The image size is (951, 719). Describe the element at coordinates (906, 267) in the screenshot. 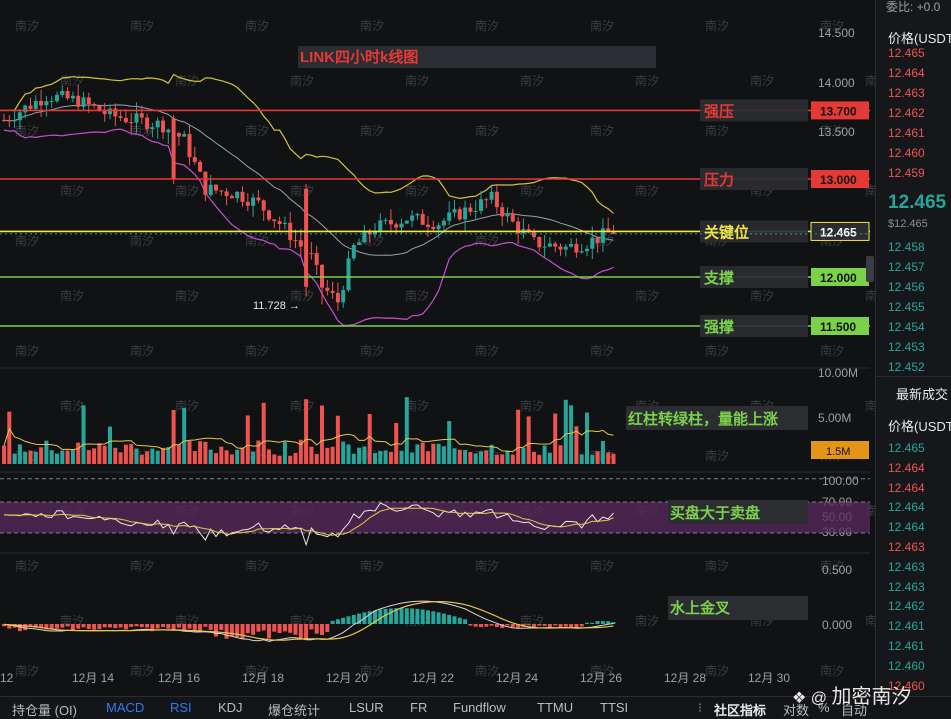

I see `bid-row: 12.457` at that location.